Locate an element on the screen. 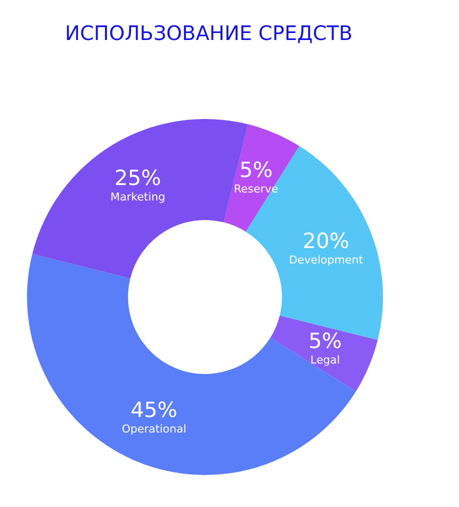 This screenshot has height=507, width=459. slice-label: Legal is located at coordinates (325, 359).